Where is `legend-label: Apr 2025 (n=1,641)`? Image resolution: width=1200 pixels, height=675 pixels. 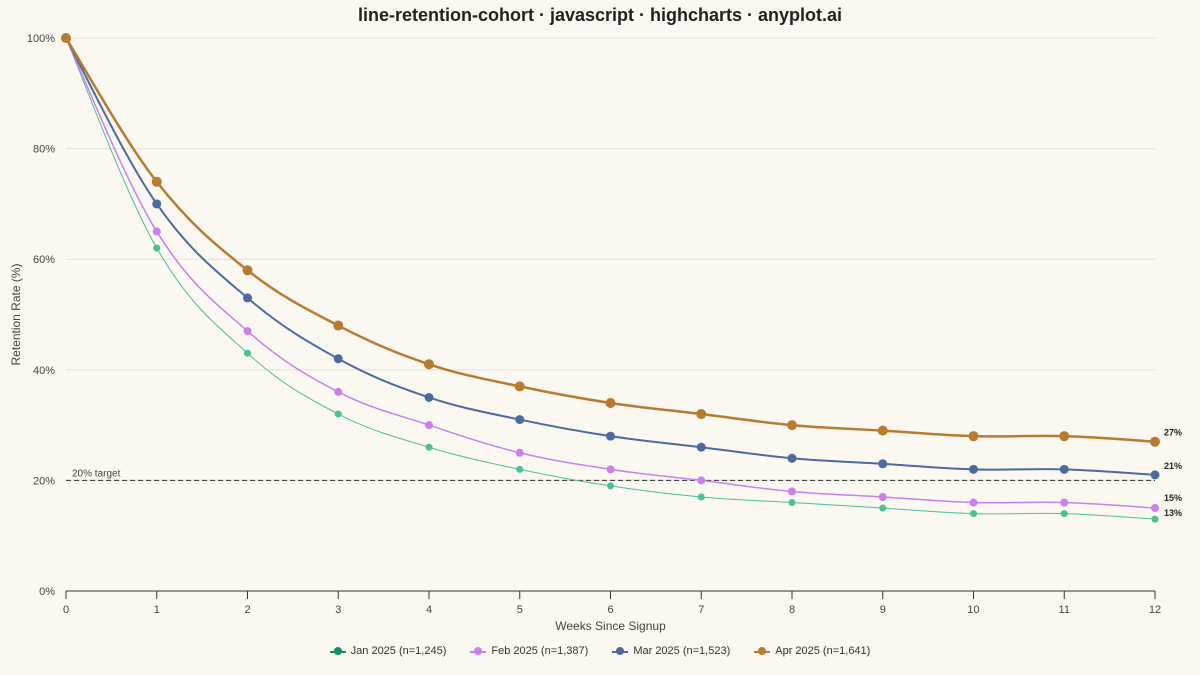 legend-label: Apr 2025 (n=1,641) is located at coordinates (823, 651).